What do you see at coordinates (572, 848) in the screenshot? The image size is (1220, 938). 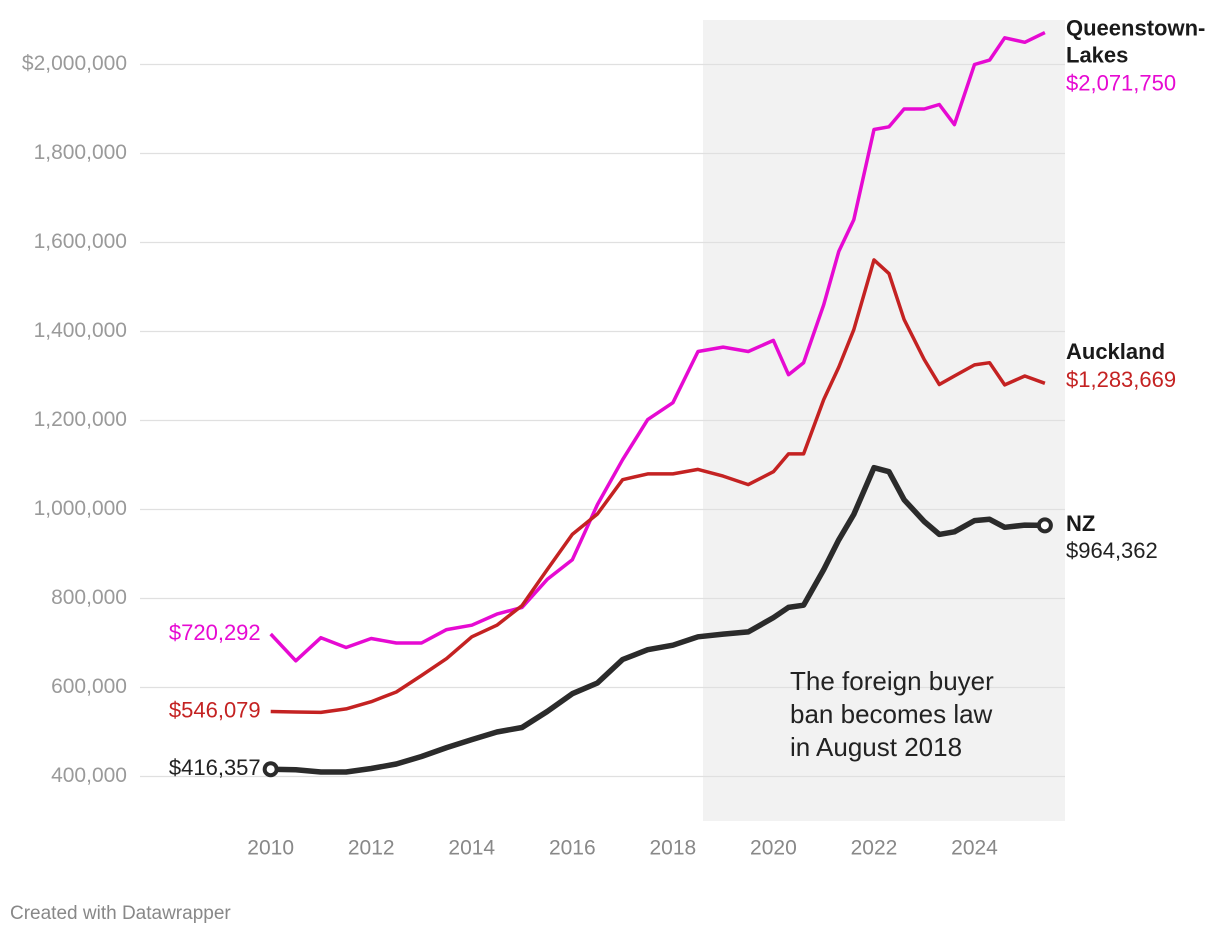 I see `x-tick-label: 2016` at bounding box center [572, 848].